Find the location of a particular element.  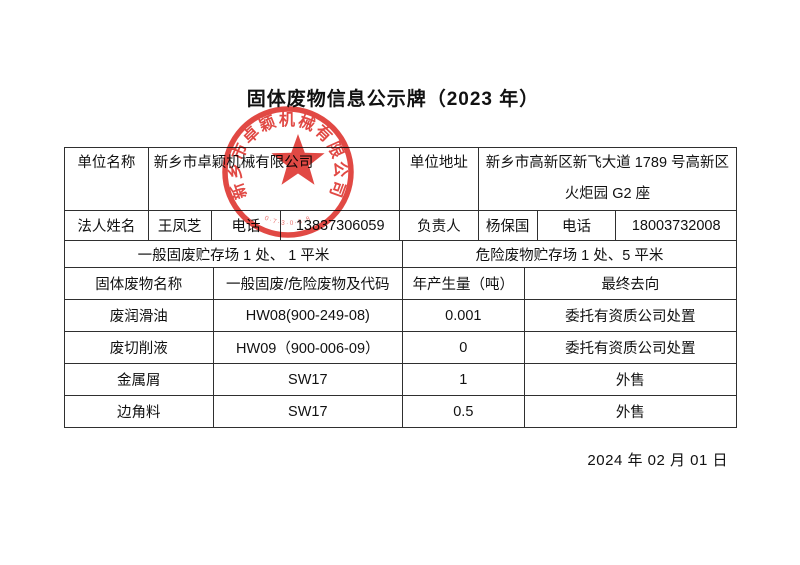

general-storage-text: 一般固废贮存场 1 处、 1 平米 is located at coordinates (234, 254).